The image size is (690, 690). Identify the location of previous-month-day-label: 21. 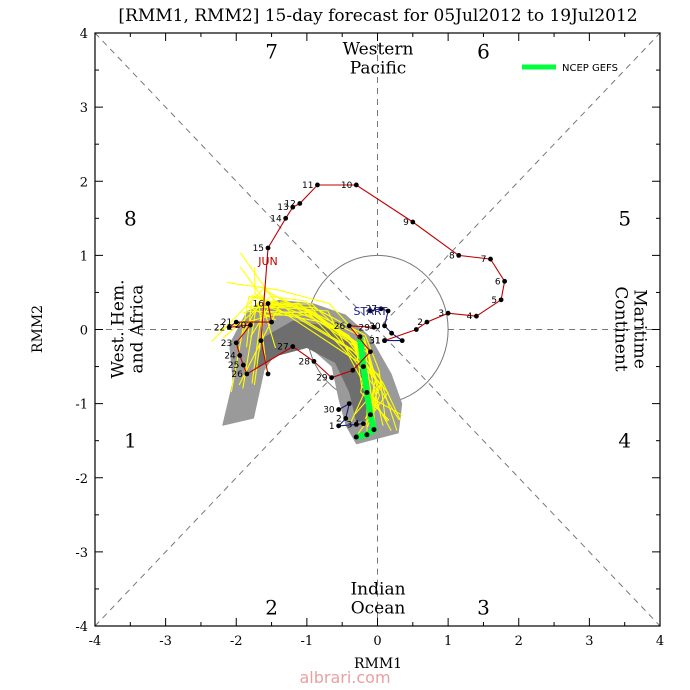
(226, 323).